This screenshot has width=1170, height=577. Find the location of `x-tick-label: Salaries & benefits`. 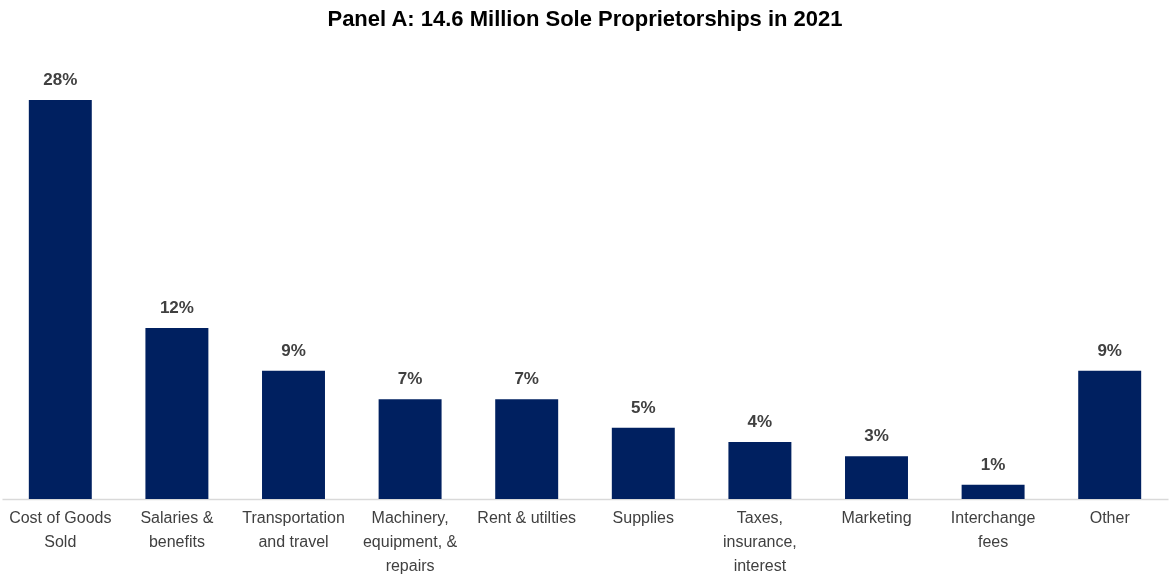

x-tick-label: Salaries & benefits is located at coordinates (177, 529).